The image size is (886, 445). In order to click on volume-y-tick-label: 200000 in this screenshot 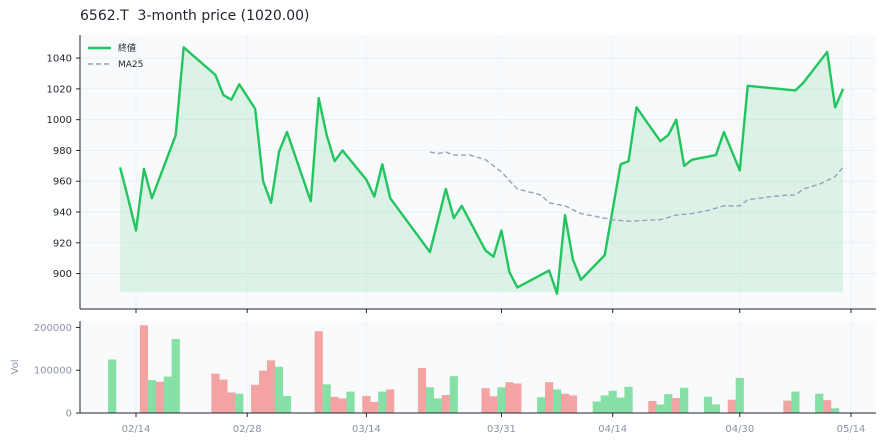, I will do `click(53, 328)`.